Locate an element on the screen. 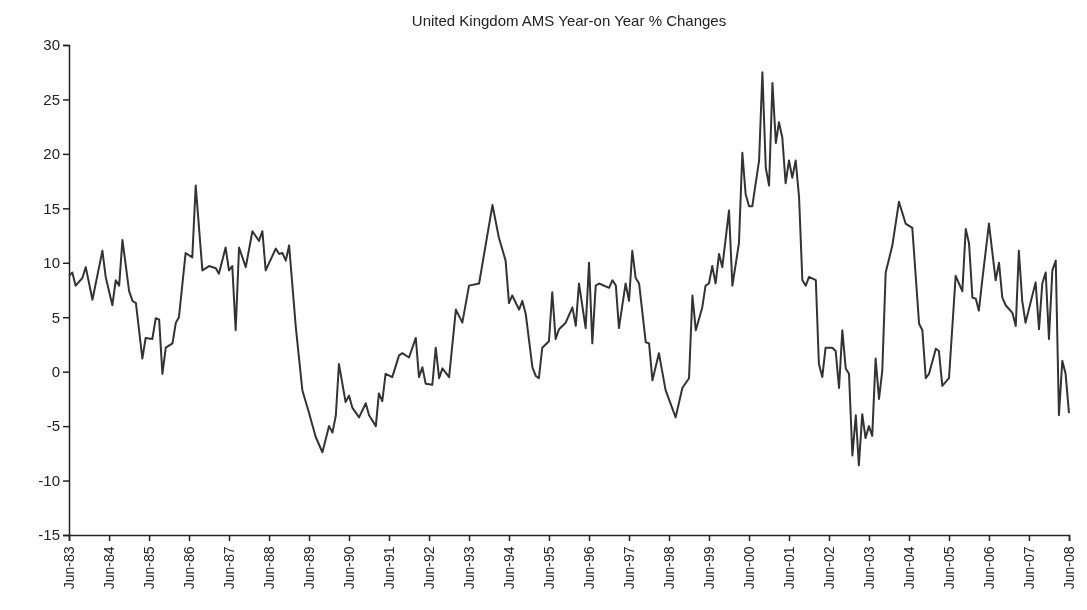 This screenshot has height=610, width=1087. x-tick-label: Jun-89 is located at coordinates (309, 568).